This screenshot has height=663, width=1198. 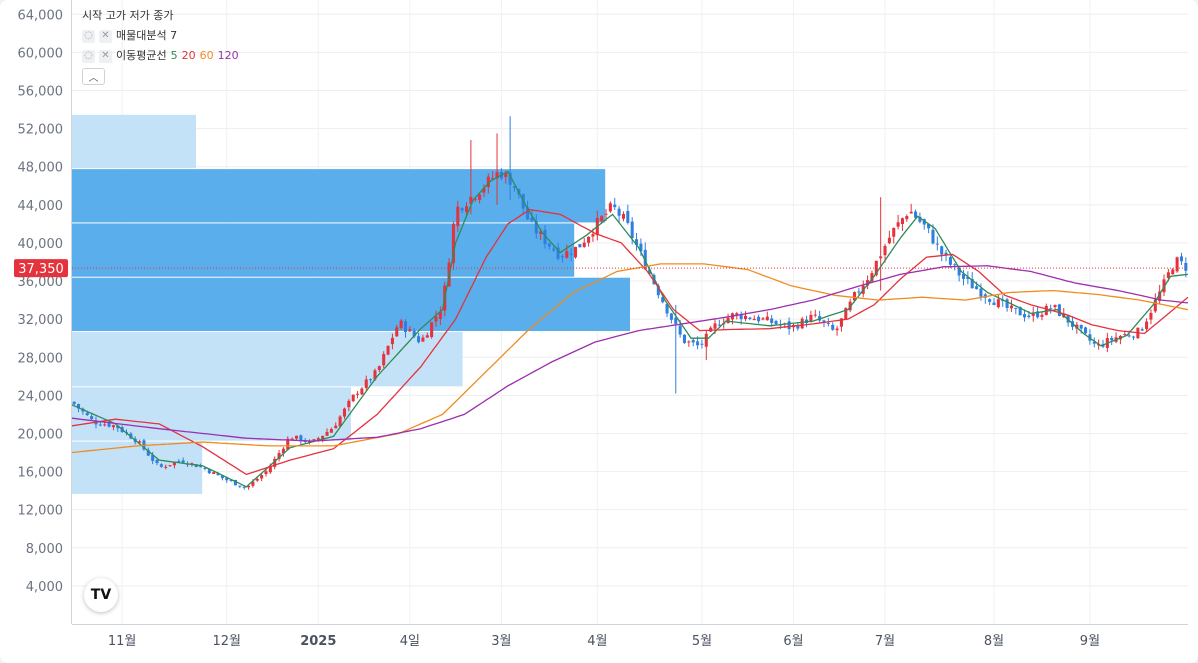 What do you see at coordinates (410, 641) in the screenshot?
I see `x-tick-label: 4일` at bounding box center [410, 641].